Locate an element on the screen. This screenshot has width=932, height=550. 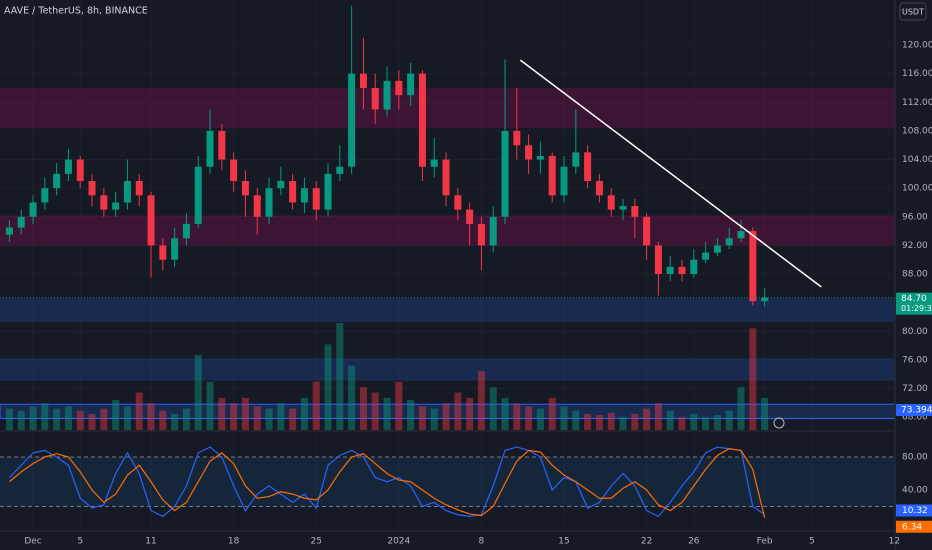
stoch-tick-label: 80.00 is located at coordinates (915, 457).